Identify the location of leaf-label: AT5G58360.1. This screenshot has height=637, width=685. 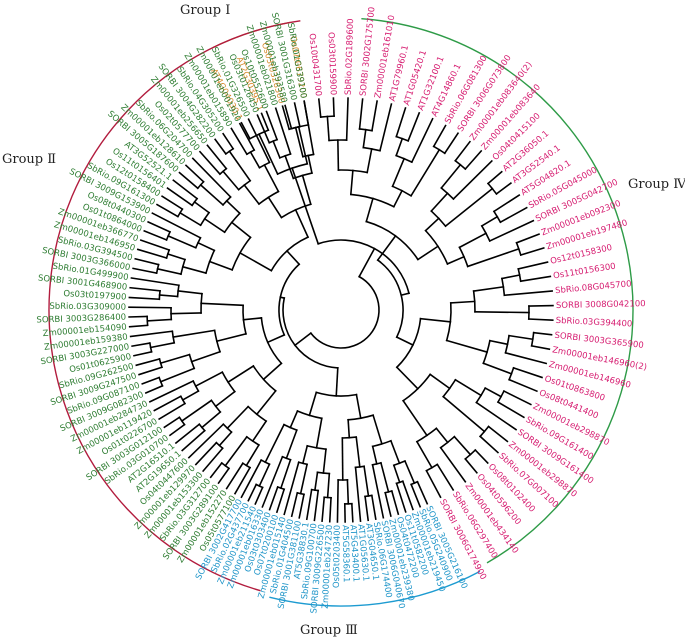
(345, 554).